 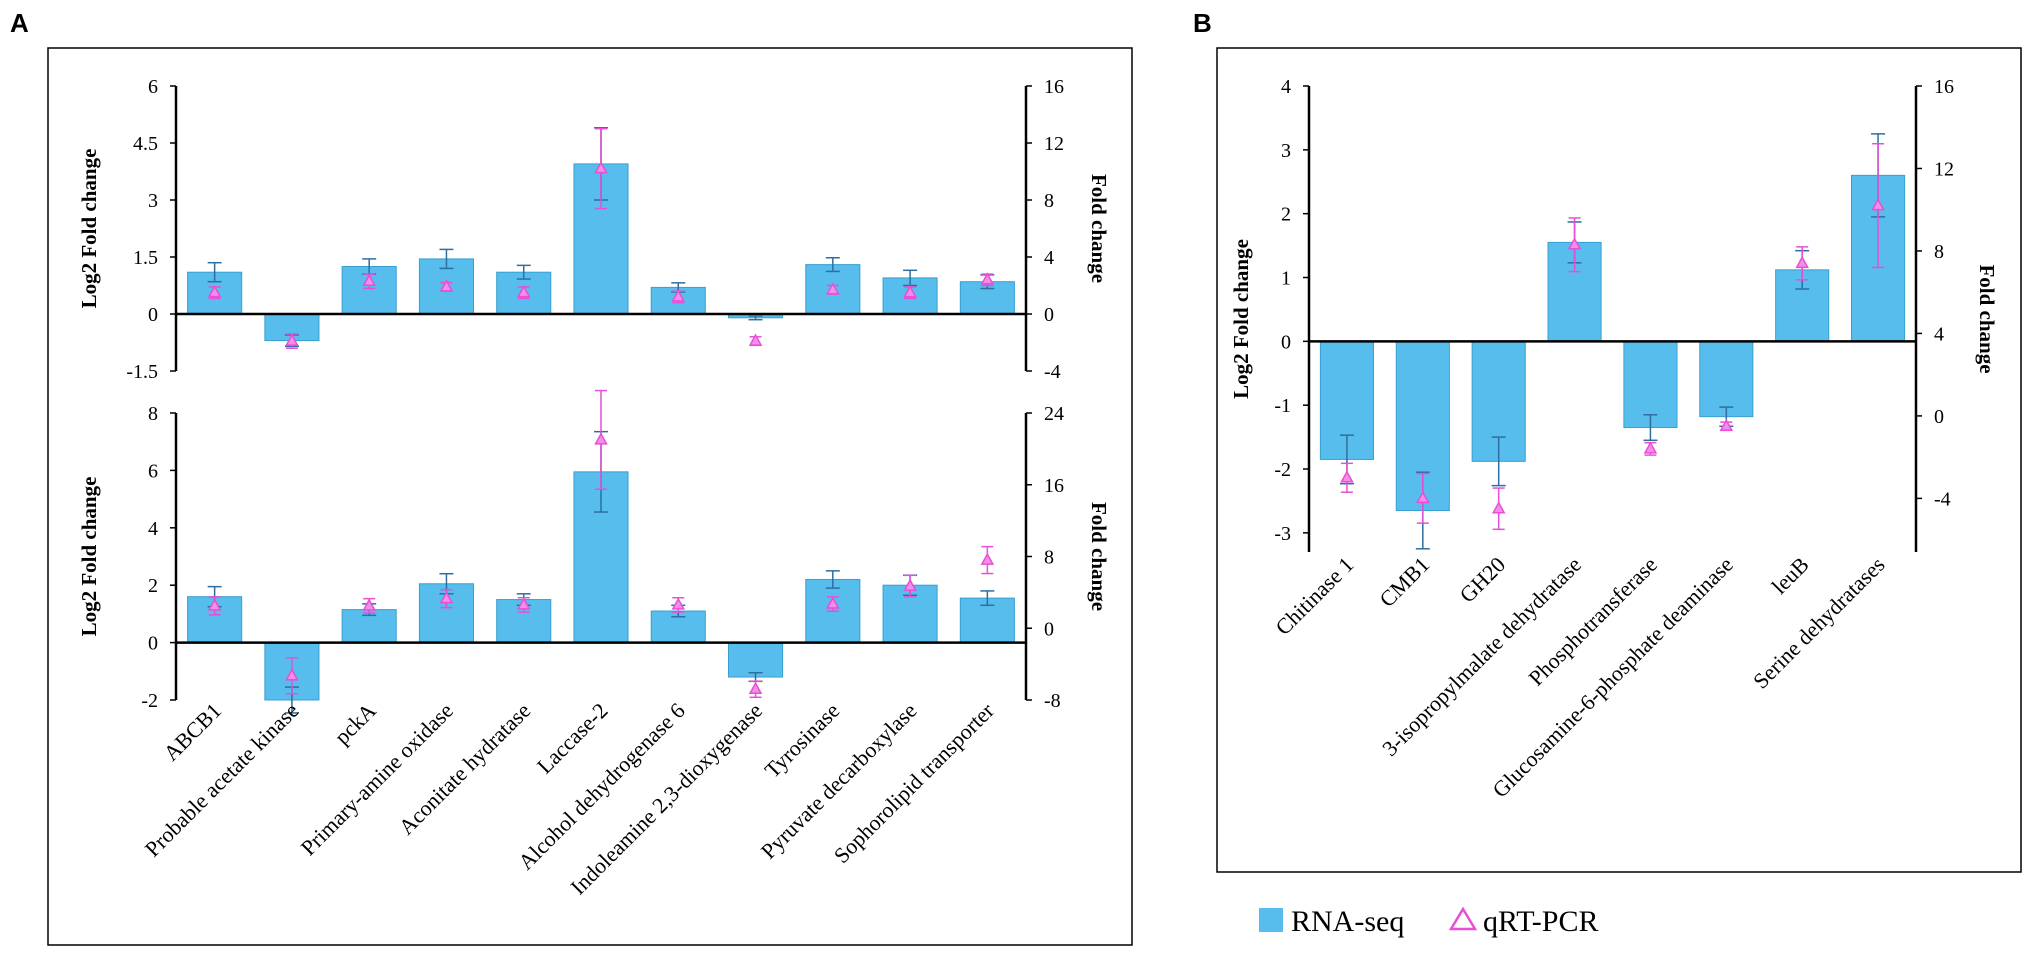 I want to click on category-label: ABCB1, so click(x=192, y=732).